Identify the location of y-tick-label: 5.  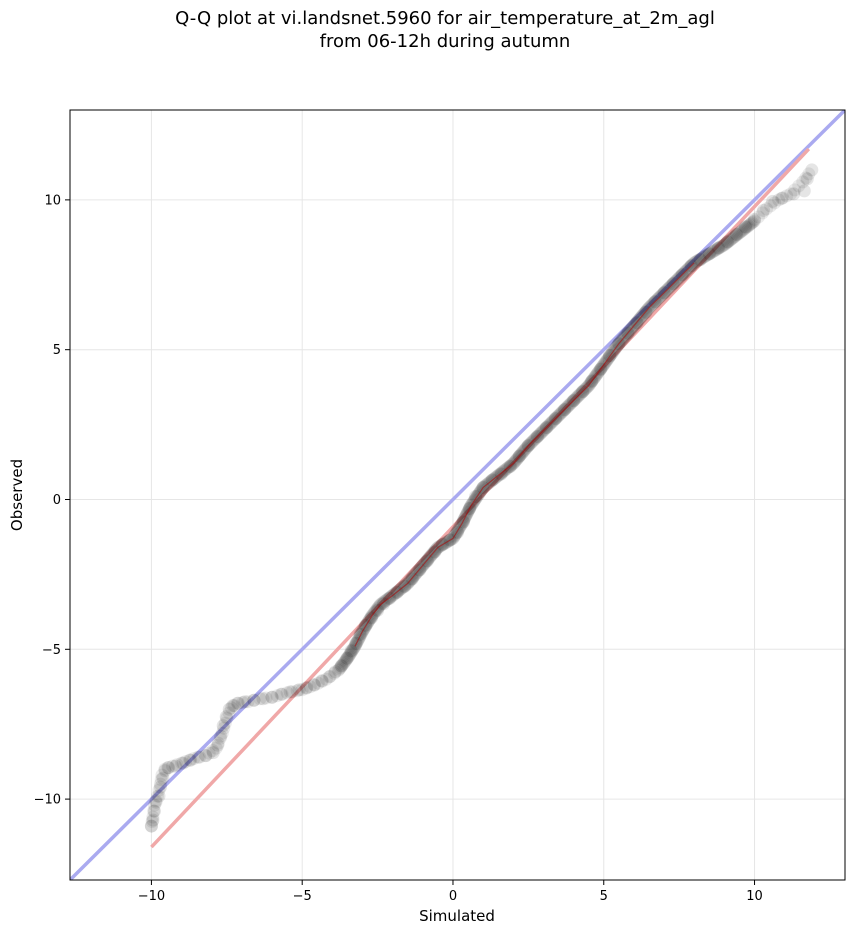
(57, 350).